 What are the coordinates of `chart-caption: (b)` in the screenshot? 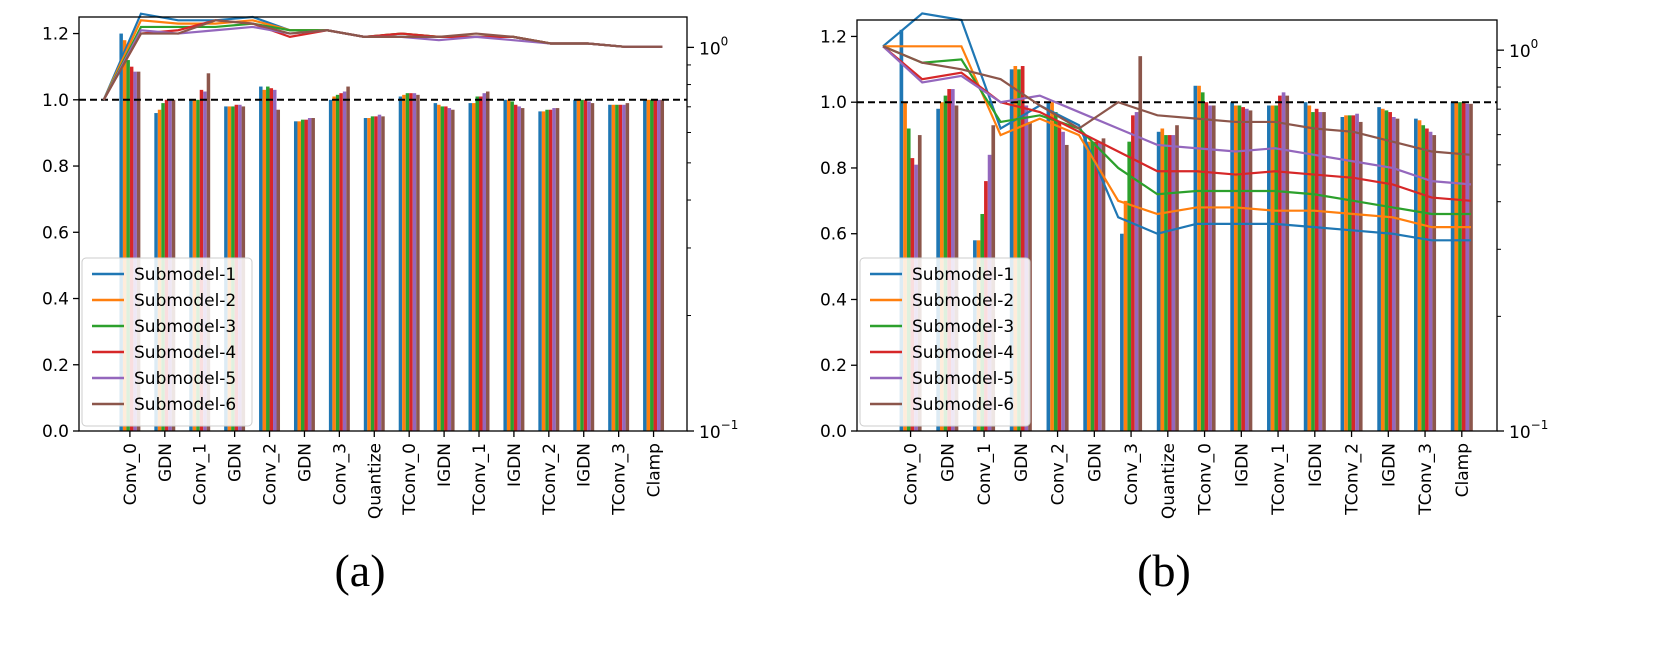 It's located at (1164, 570).